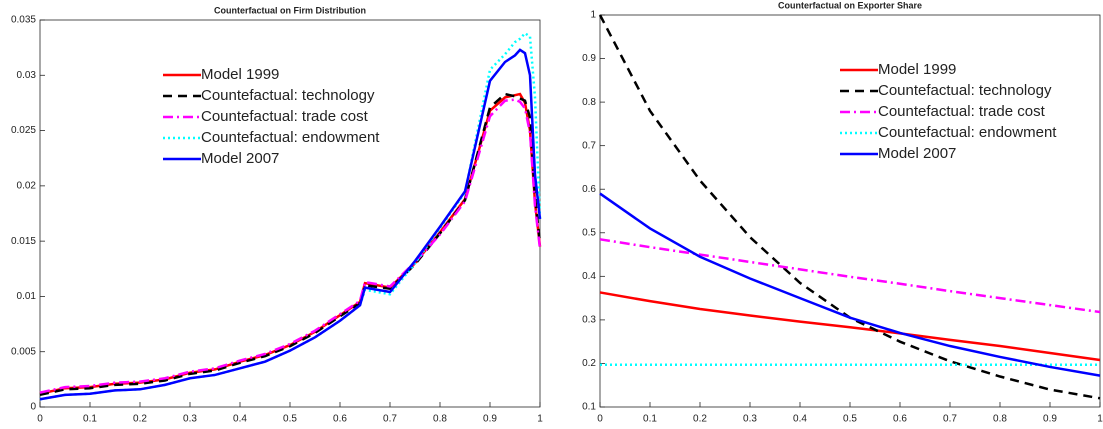 This screenshot has height=429, width=1103. I want to click on y-tick-label: 0.5, so click(589, 232).